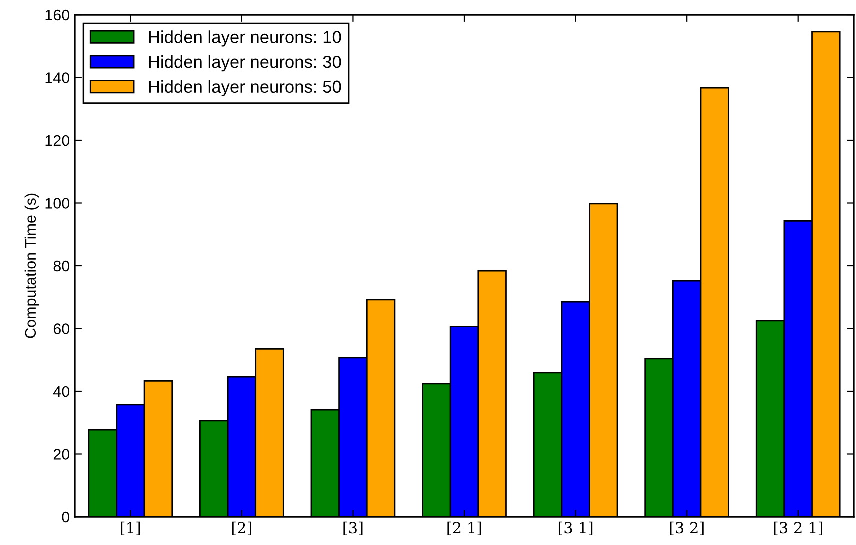  Describe the element at coordinates (62, 266) in the screenshot. I see `y-tick-label: 80` at that location.